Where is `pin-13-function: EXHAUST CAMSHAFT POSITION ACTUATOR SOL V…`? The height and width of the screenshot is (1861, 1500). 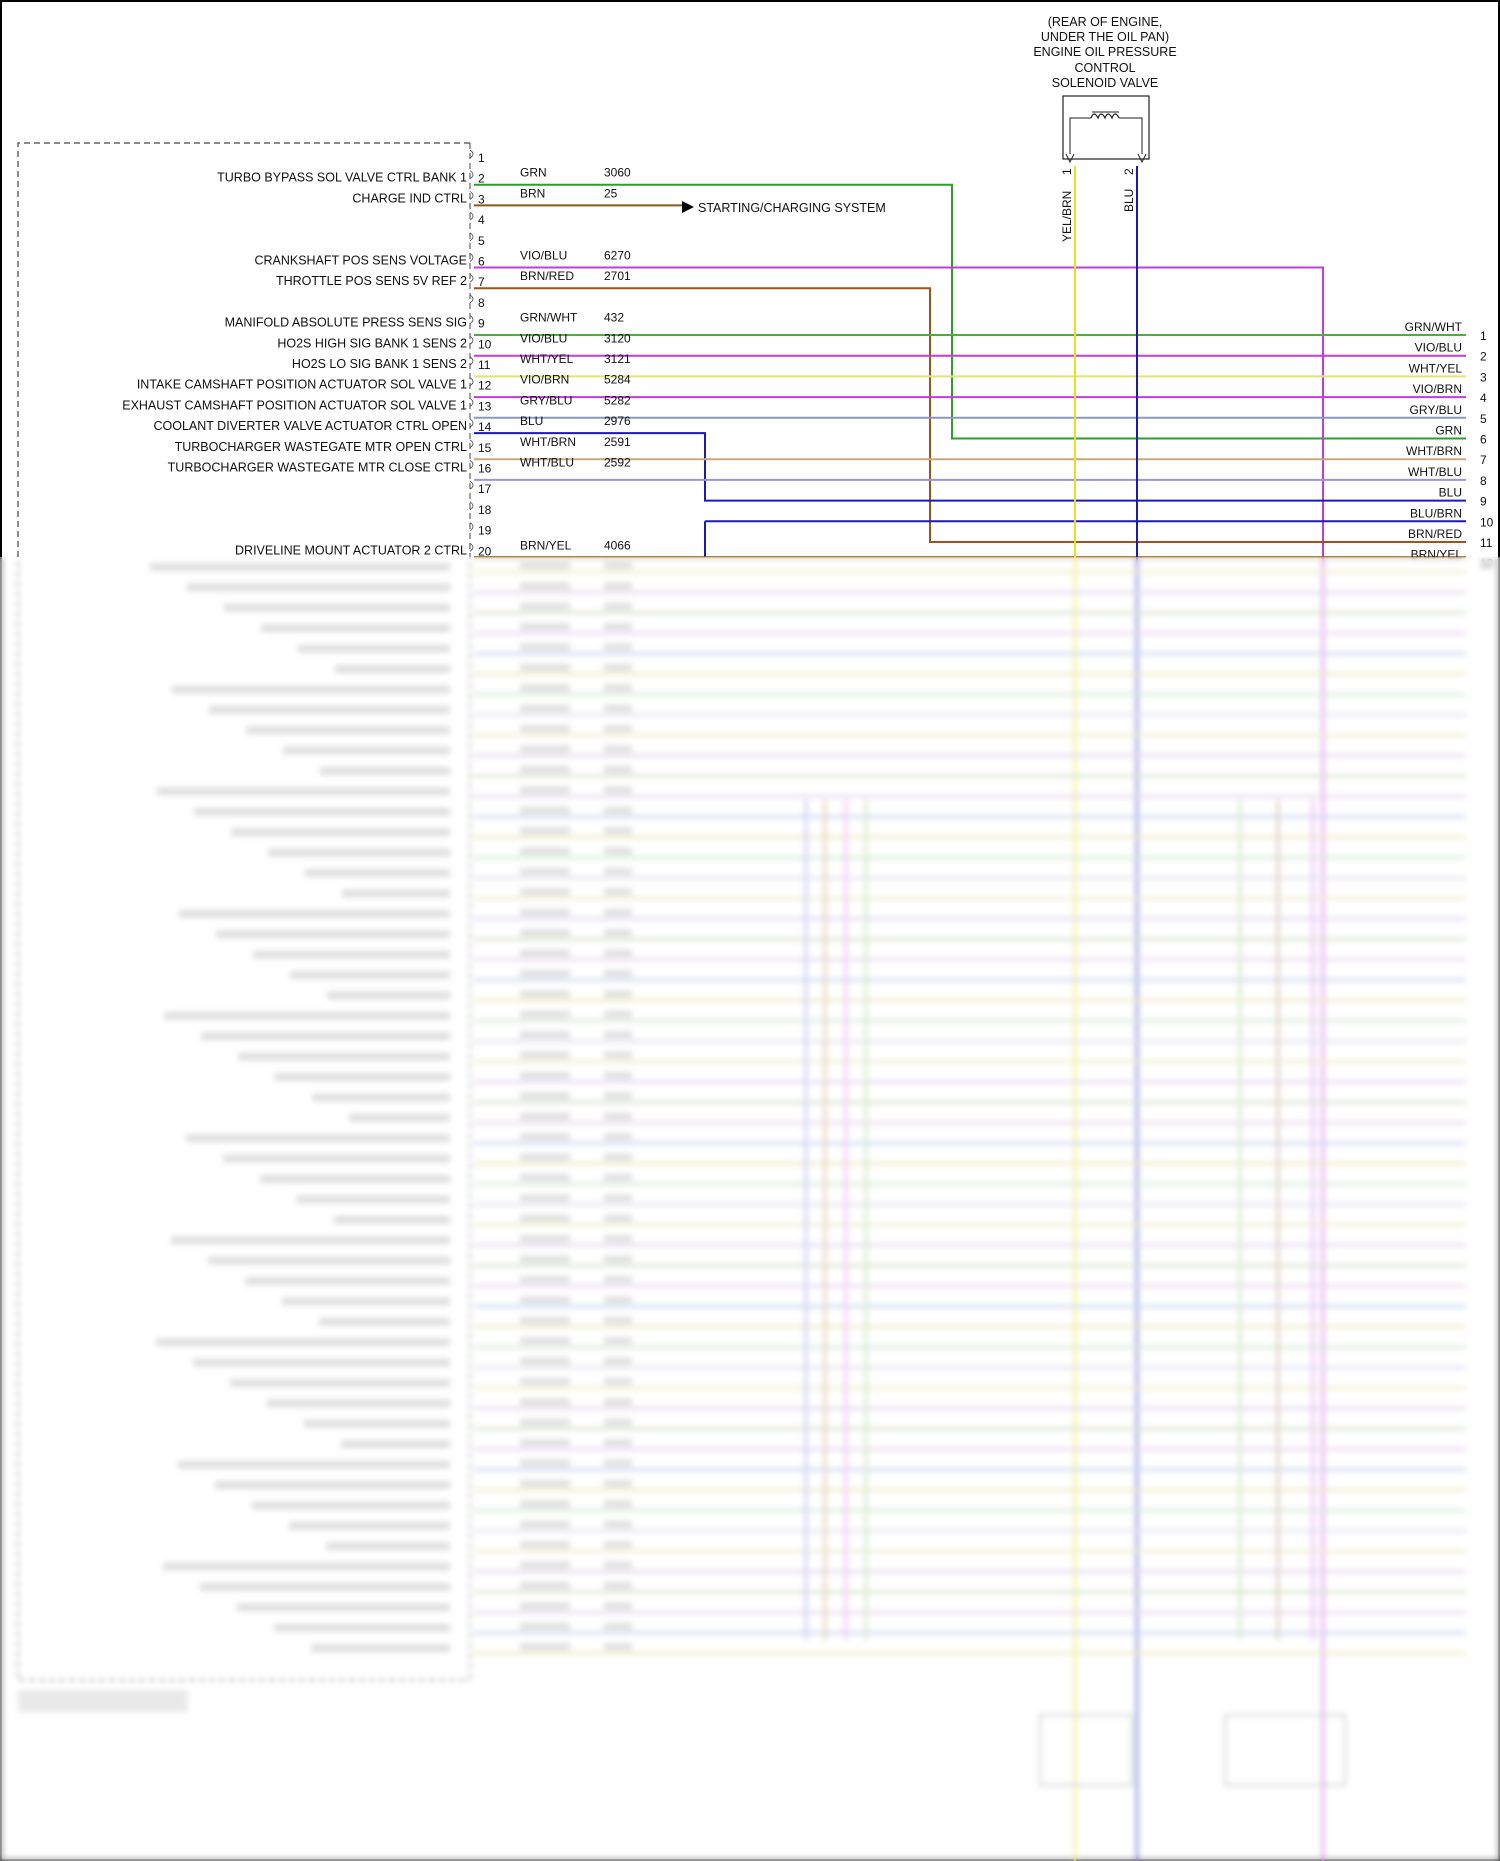
pin-13-function: EXHAUST CAMSHAFT POSITION ACTUATOR SOL V… is located at coordinates (294, 405).